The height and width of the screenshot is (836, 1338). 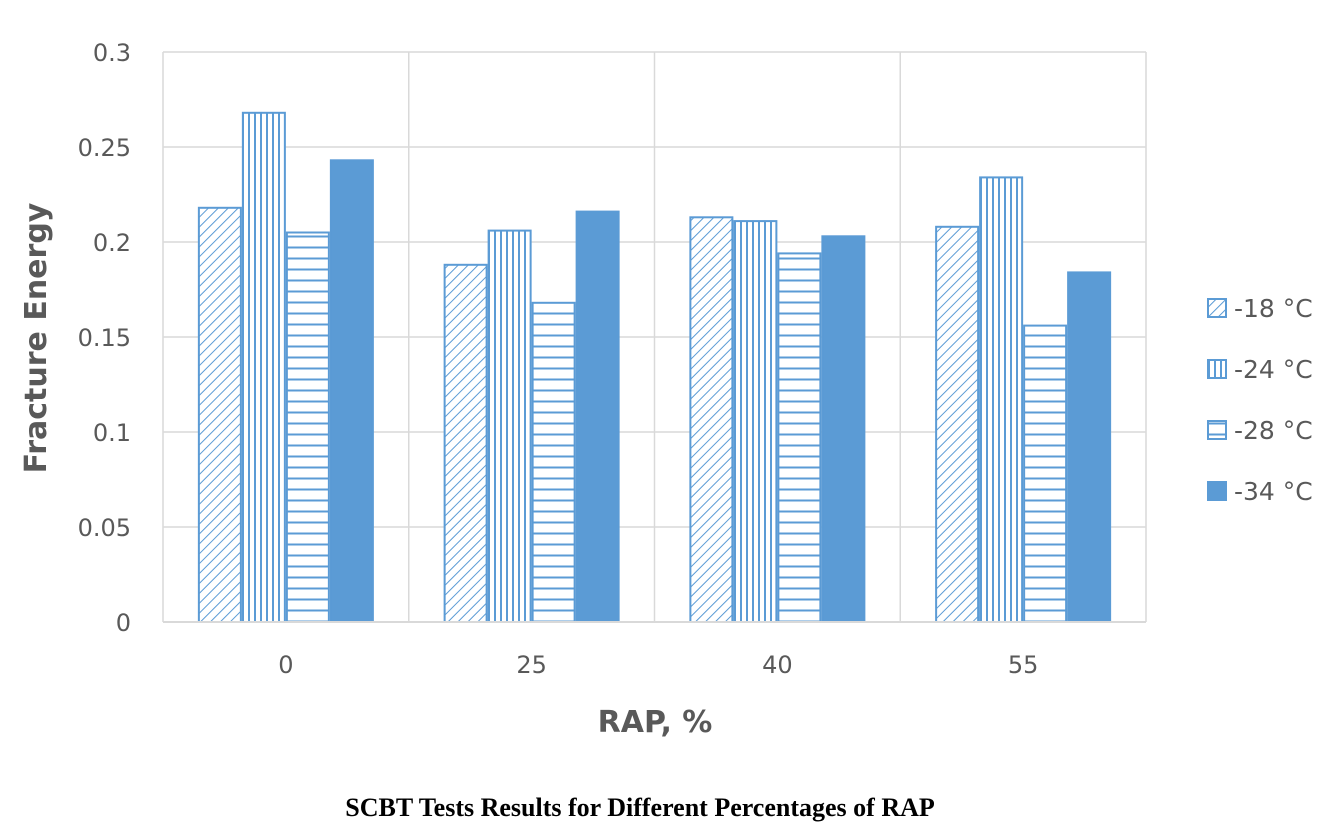 What do you see at coordinates (777, 665) in the screenshot?
I see `x-tick-label: 40` at bounding box center [777, 665].